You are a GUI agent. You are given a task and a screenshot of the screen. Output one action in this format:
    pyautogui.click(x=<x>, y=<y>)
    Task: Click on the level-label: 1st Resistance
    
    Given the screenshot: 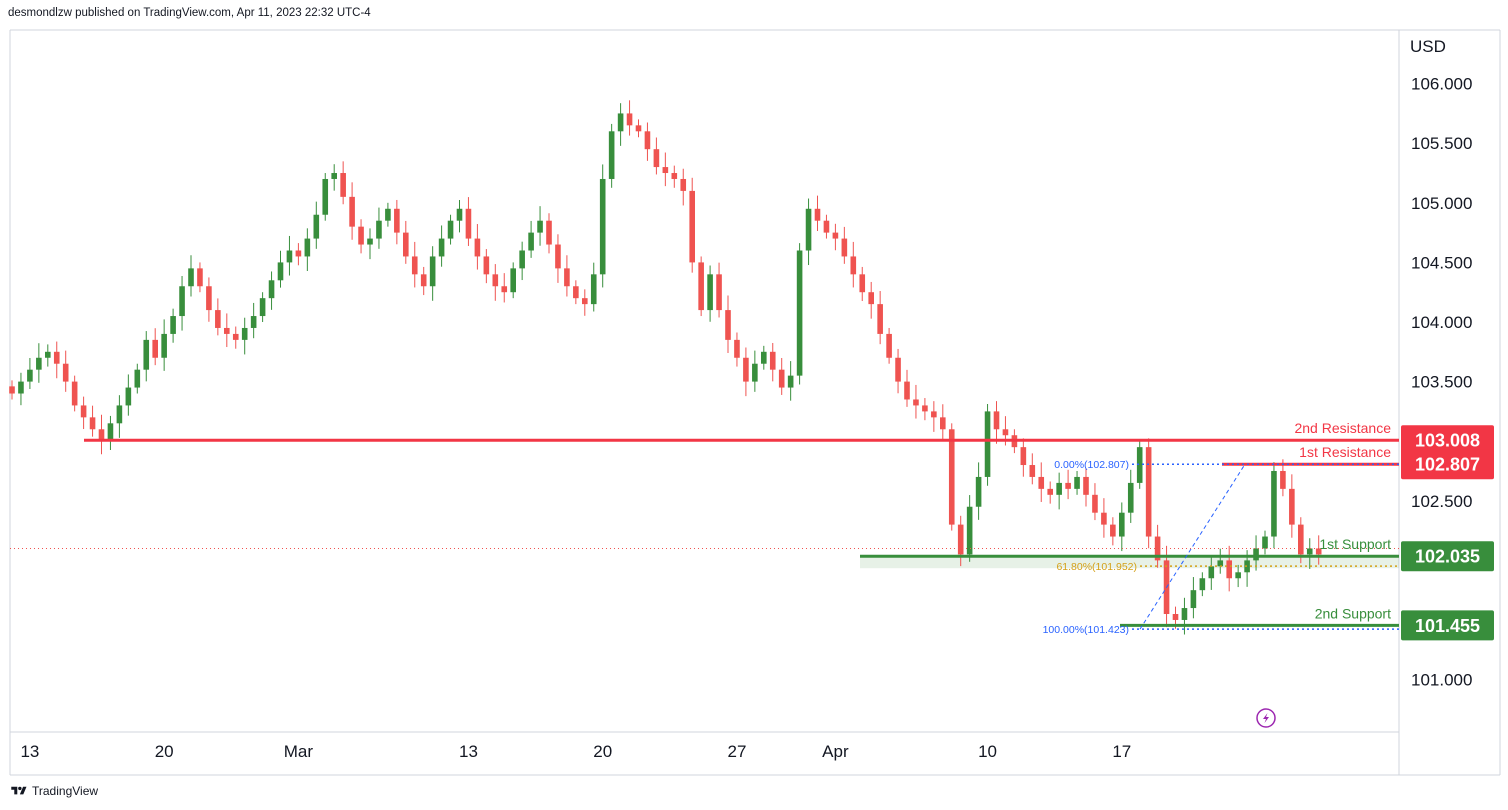 What is the action you would take?
    pyautogui.click(x=1345, y=452)
    